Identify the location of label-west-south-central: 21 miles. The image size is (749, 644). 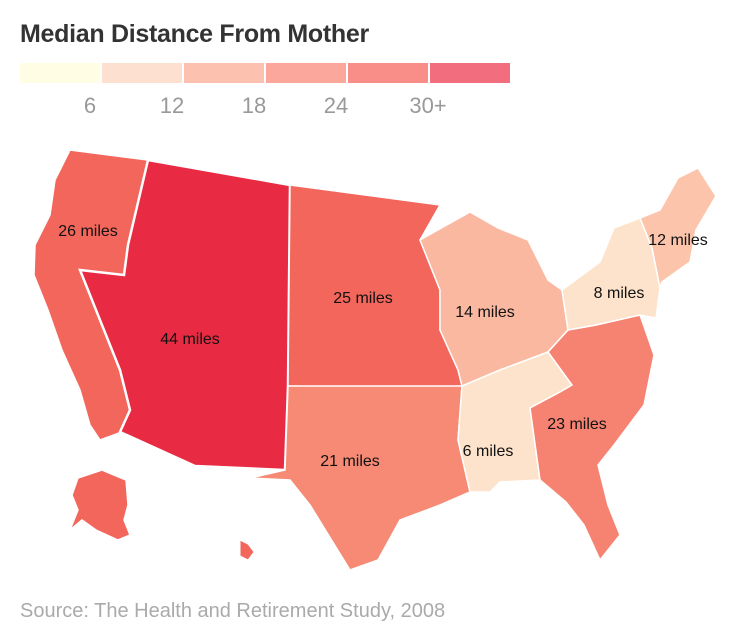
(350, 461).